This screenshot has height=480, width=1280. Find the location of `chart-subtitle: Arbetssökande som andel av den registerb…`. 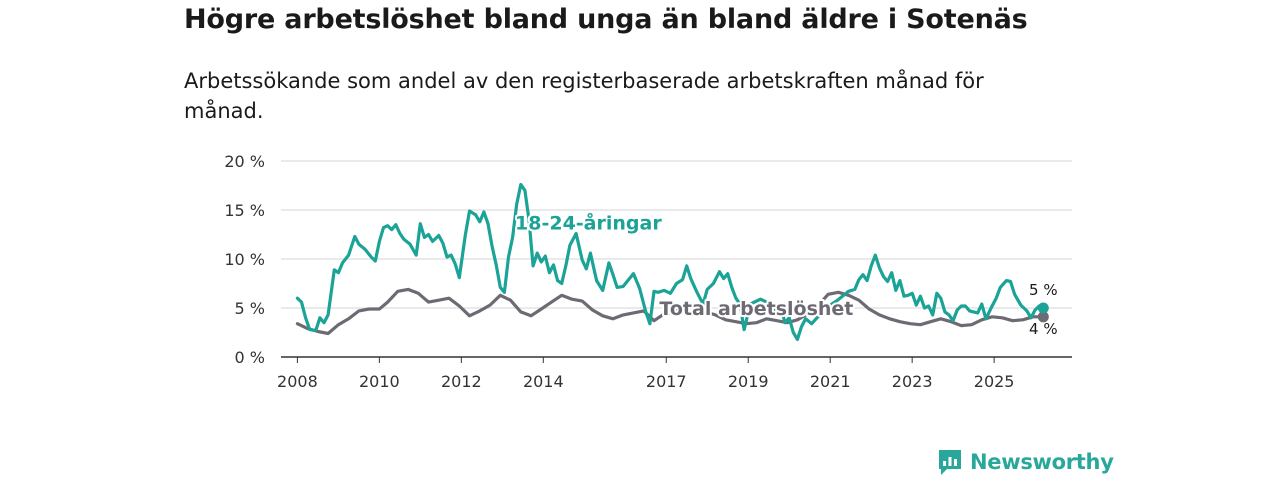

chart-subtitle: Arbetssökande som andel av den registerb… is located at coordinates (584, 96).